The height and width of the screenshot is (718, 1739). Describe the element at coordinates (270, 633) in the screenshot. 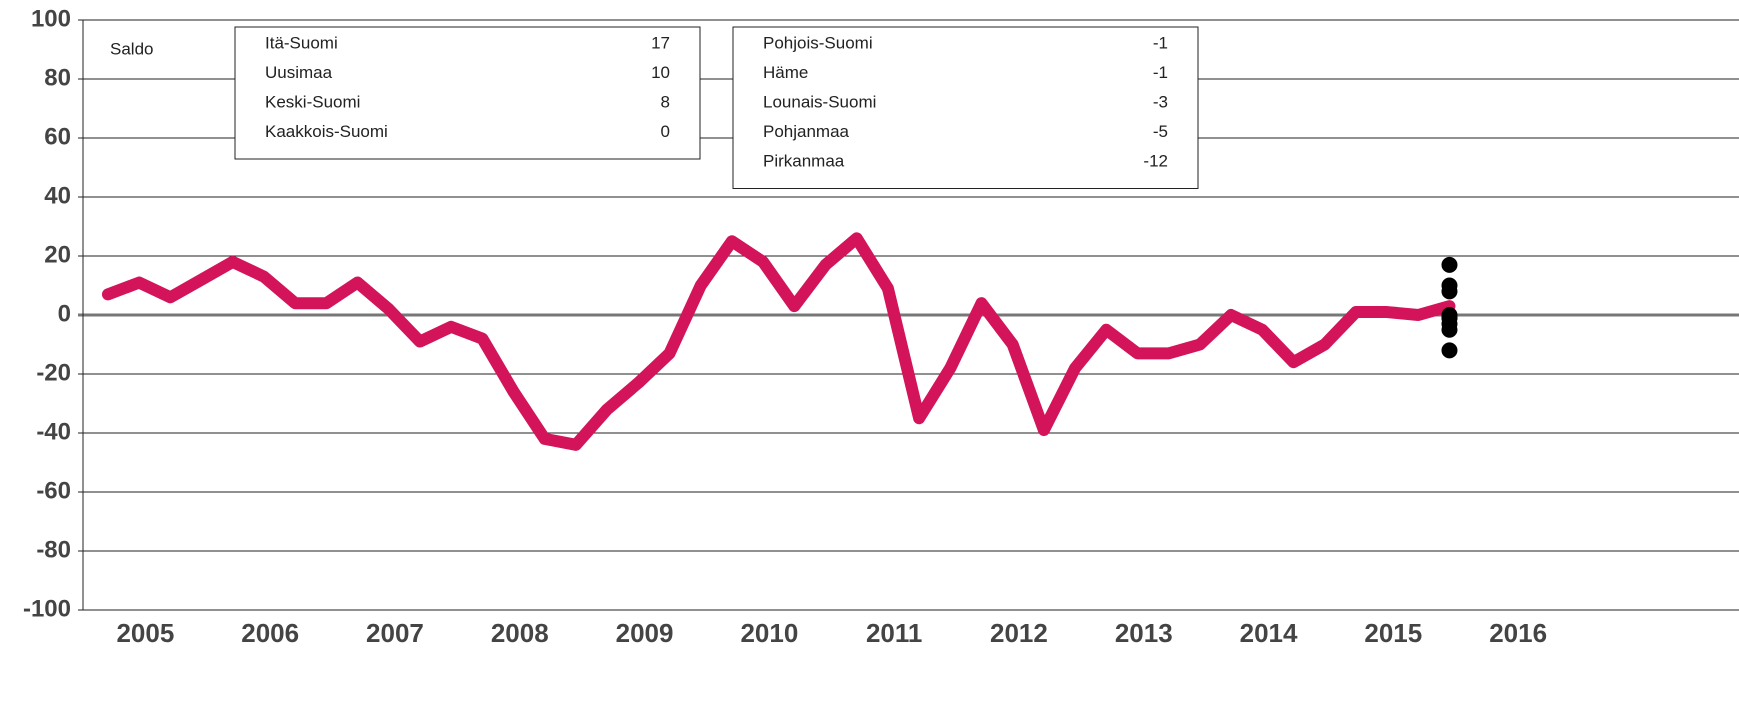

I see `x-tick-label: 2006` at that location.